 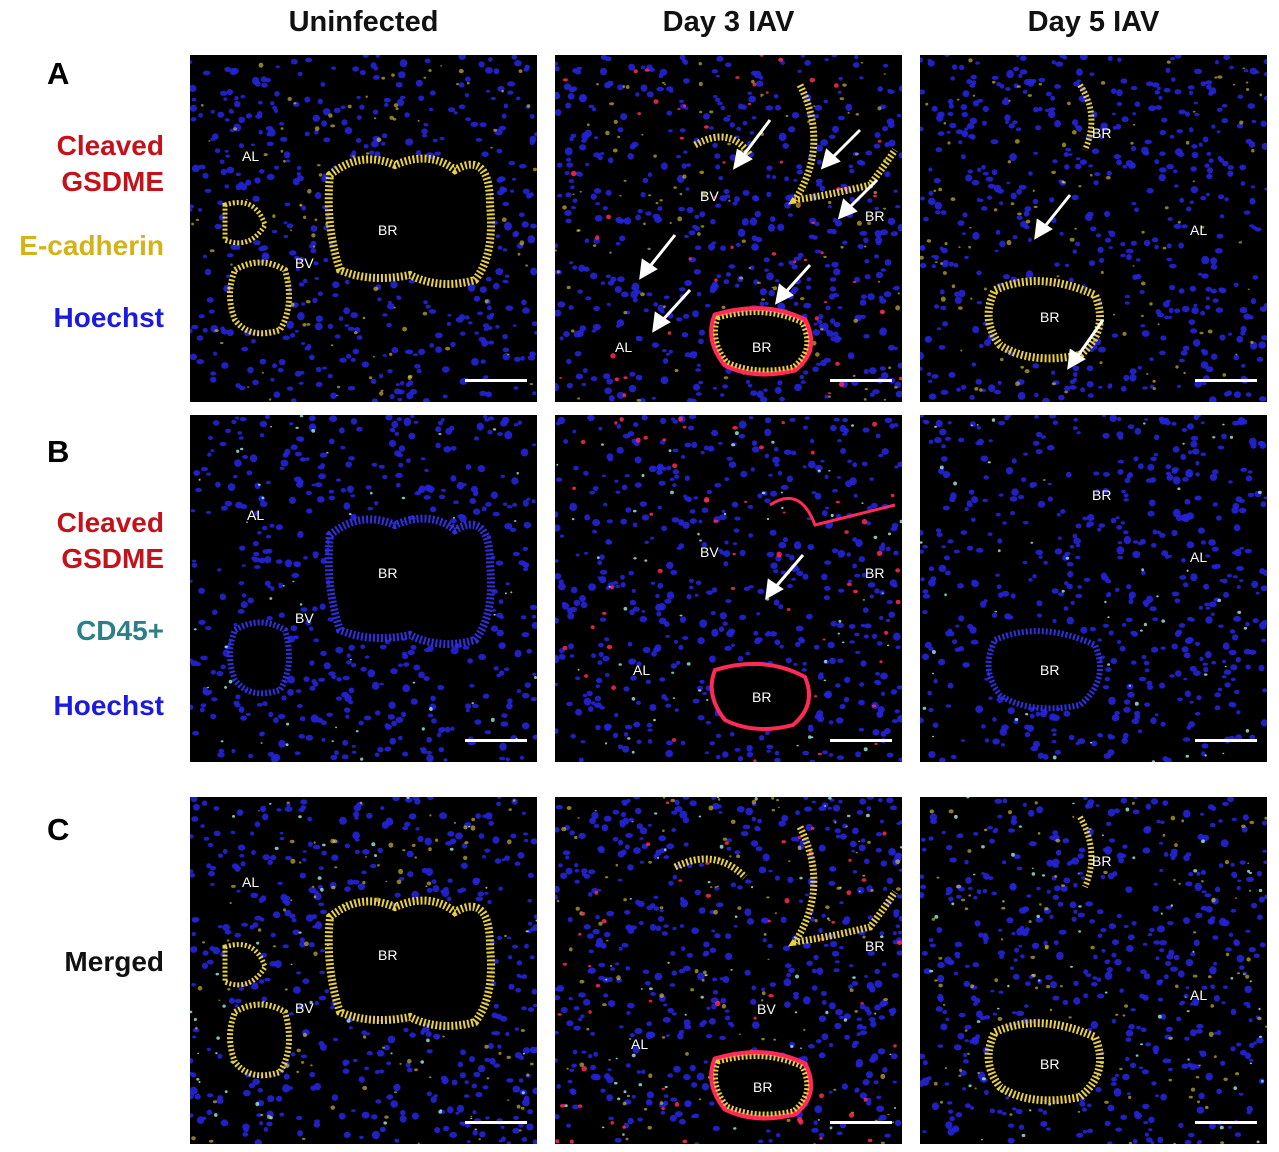 I want to click on stain-label-gsdme-b: GSDME, so click(x=112, y=558).